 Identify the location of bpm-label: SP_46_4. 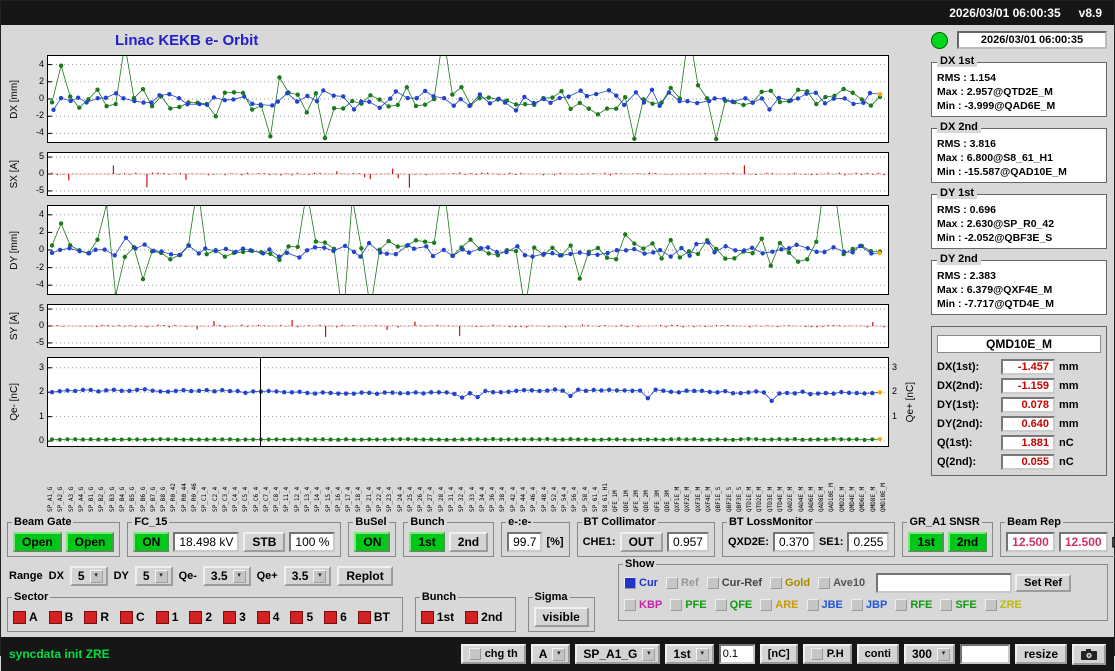
(534, 499).